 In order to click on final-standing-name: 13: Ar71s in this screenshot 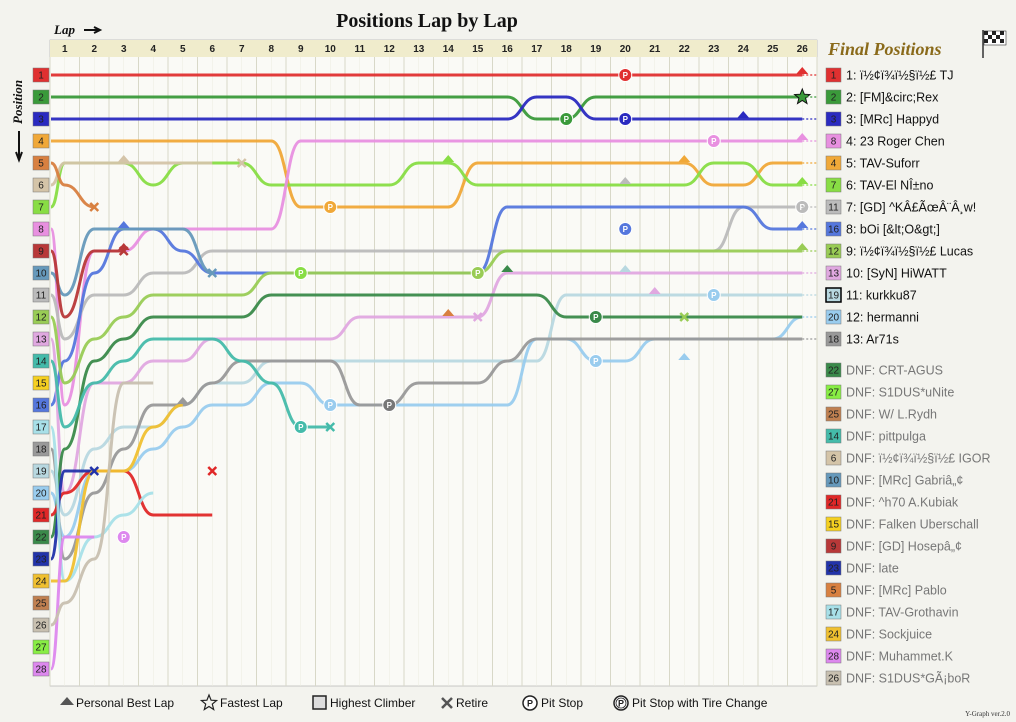, I will do `click(872, 340)`.